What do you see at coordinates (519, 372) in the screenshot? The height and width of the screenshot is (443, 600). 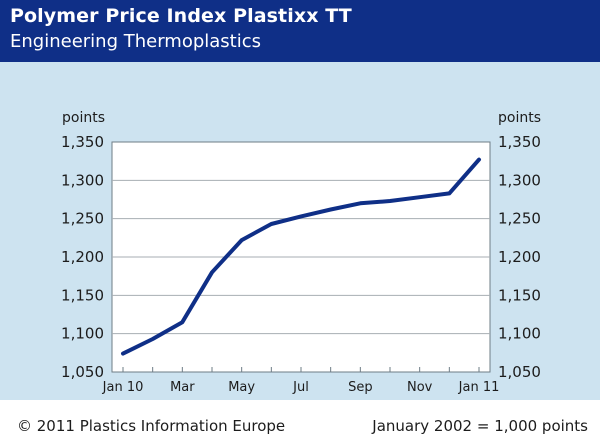 I see `y-tick-label-right: 1,050` at bounding box center [519, 372].